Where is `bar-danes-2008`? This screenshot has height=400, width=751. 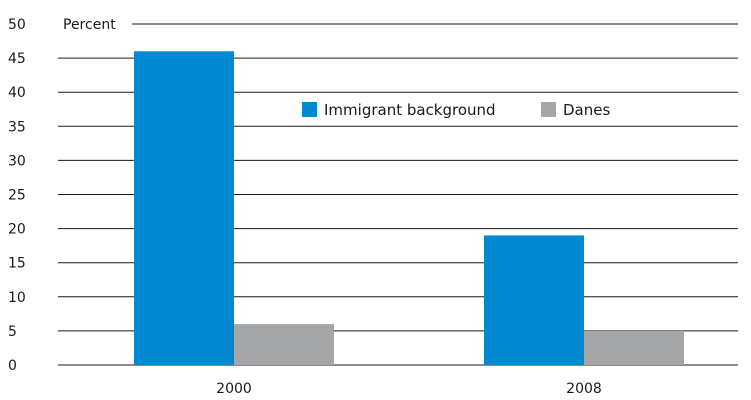 bar-danes-2008 is located at coordinates (634, 347).